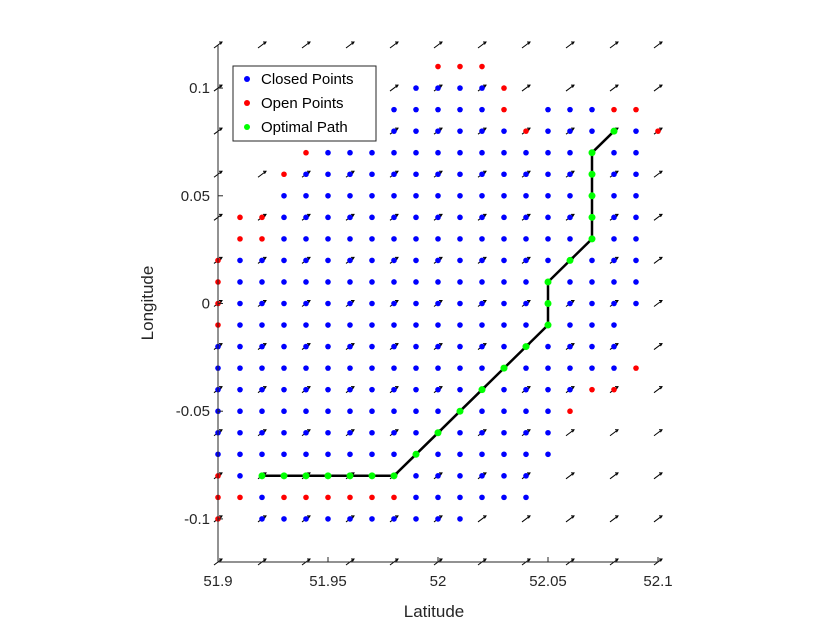 Image resolution: width=840 pixels, height=630 pixels. What do you see at coordinates (548, 581) in the screenshot?
I see `x-tick-label: 52.05` at bounding box center [548, 581].